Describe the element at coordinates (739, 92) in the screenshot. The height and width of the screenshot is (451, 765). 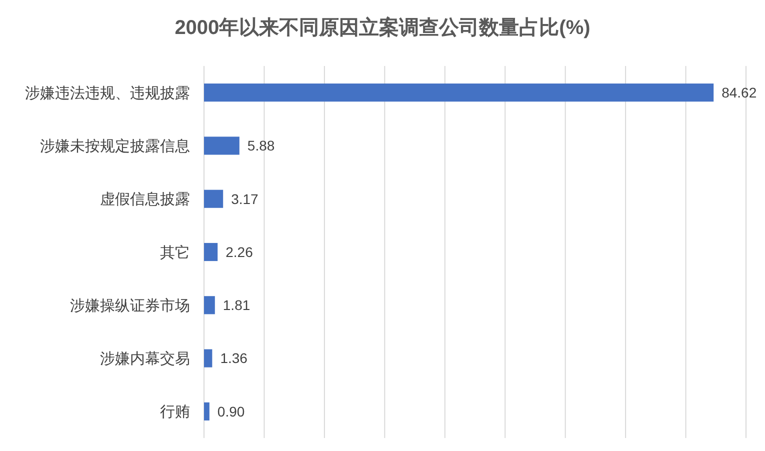
I see `data-label: 84.62` at that location.